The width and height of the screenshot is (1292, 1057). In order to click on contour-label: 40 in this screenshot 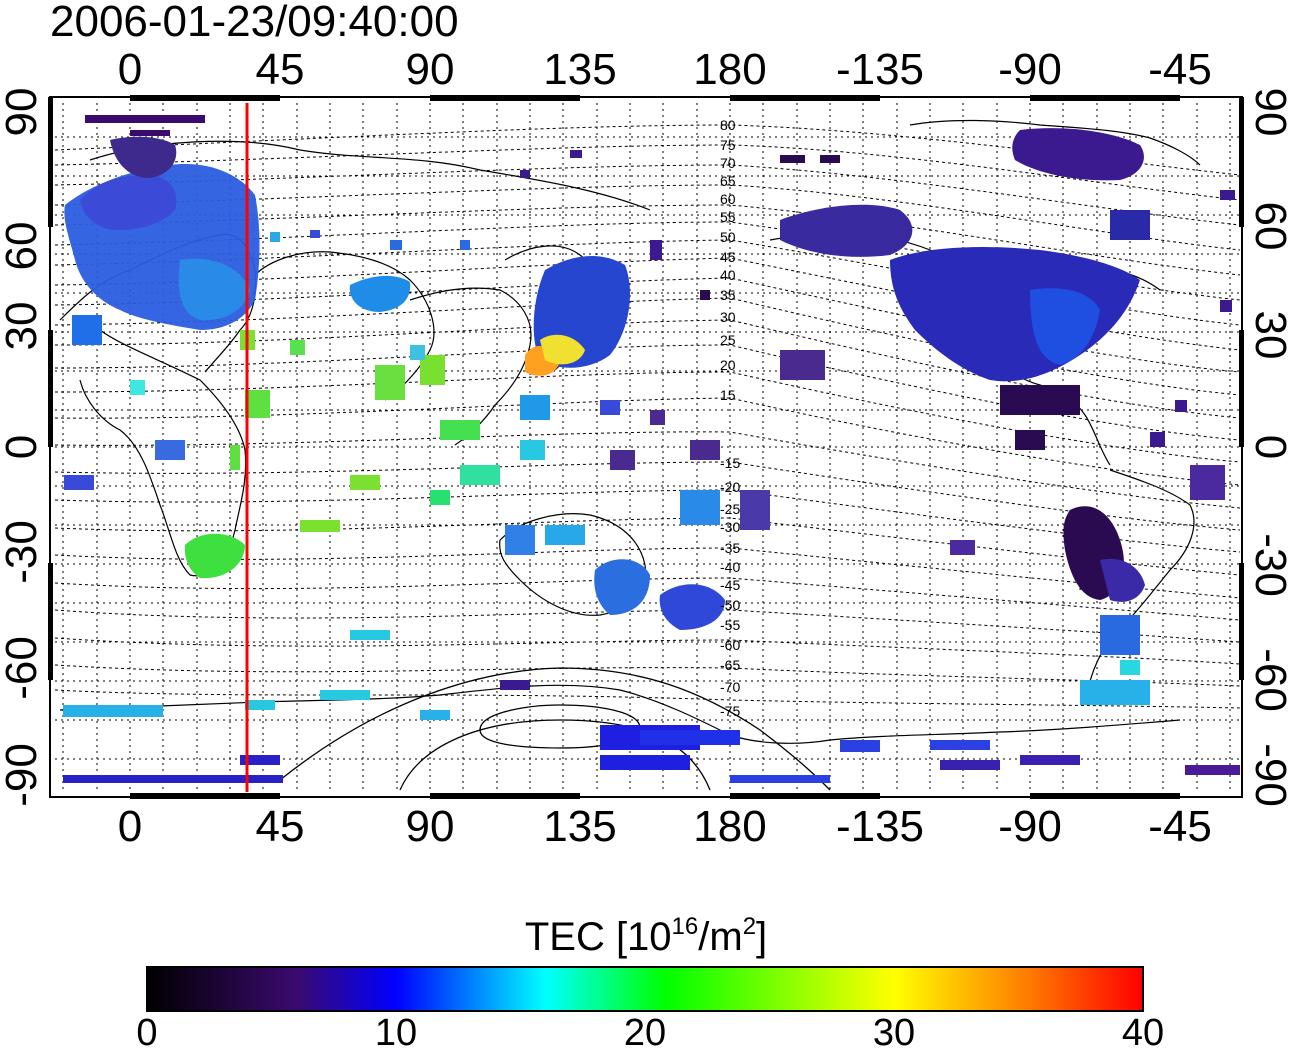, I will do `click(728, 275)`.